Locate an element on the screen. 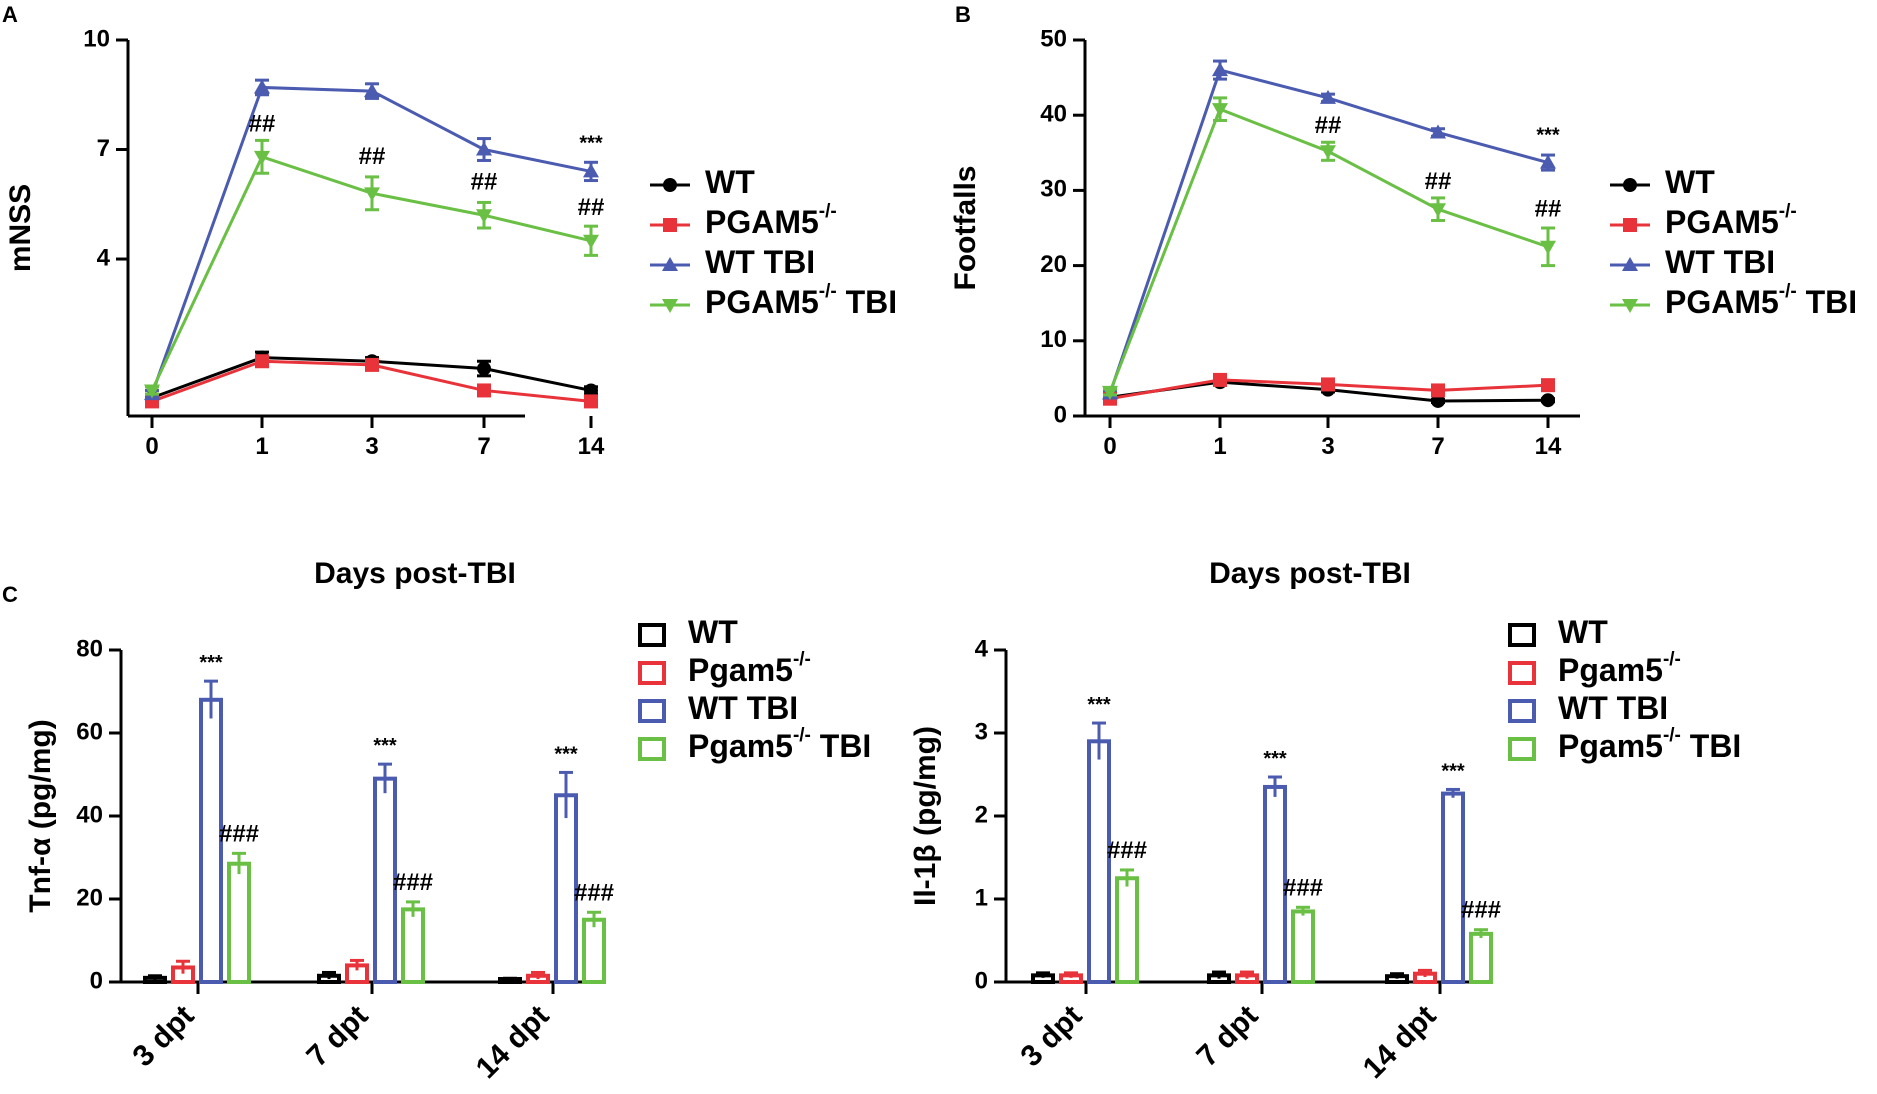 The height and width of the screenshot is (1094, 1877). legend-label: Pgam5-/- TBI is located at coordinates (1649, 744).